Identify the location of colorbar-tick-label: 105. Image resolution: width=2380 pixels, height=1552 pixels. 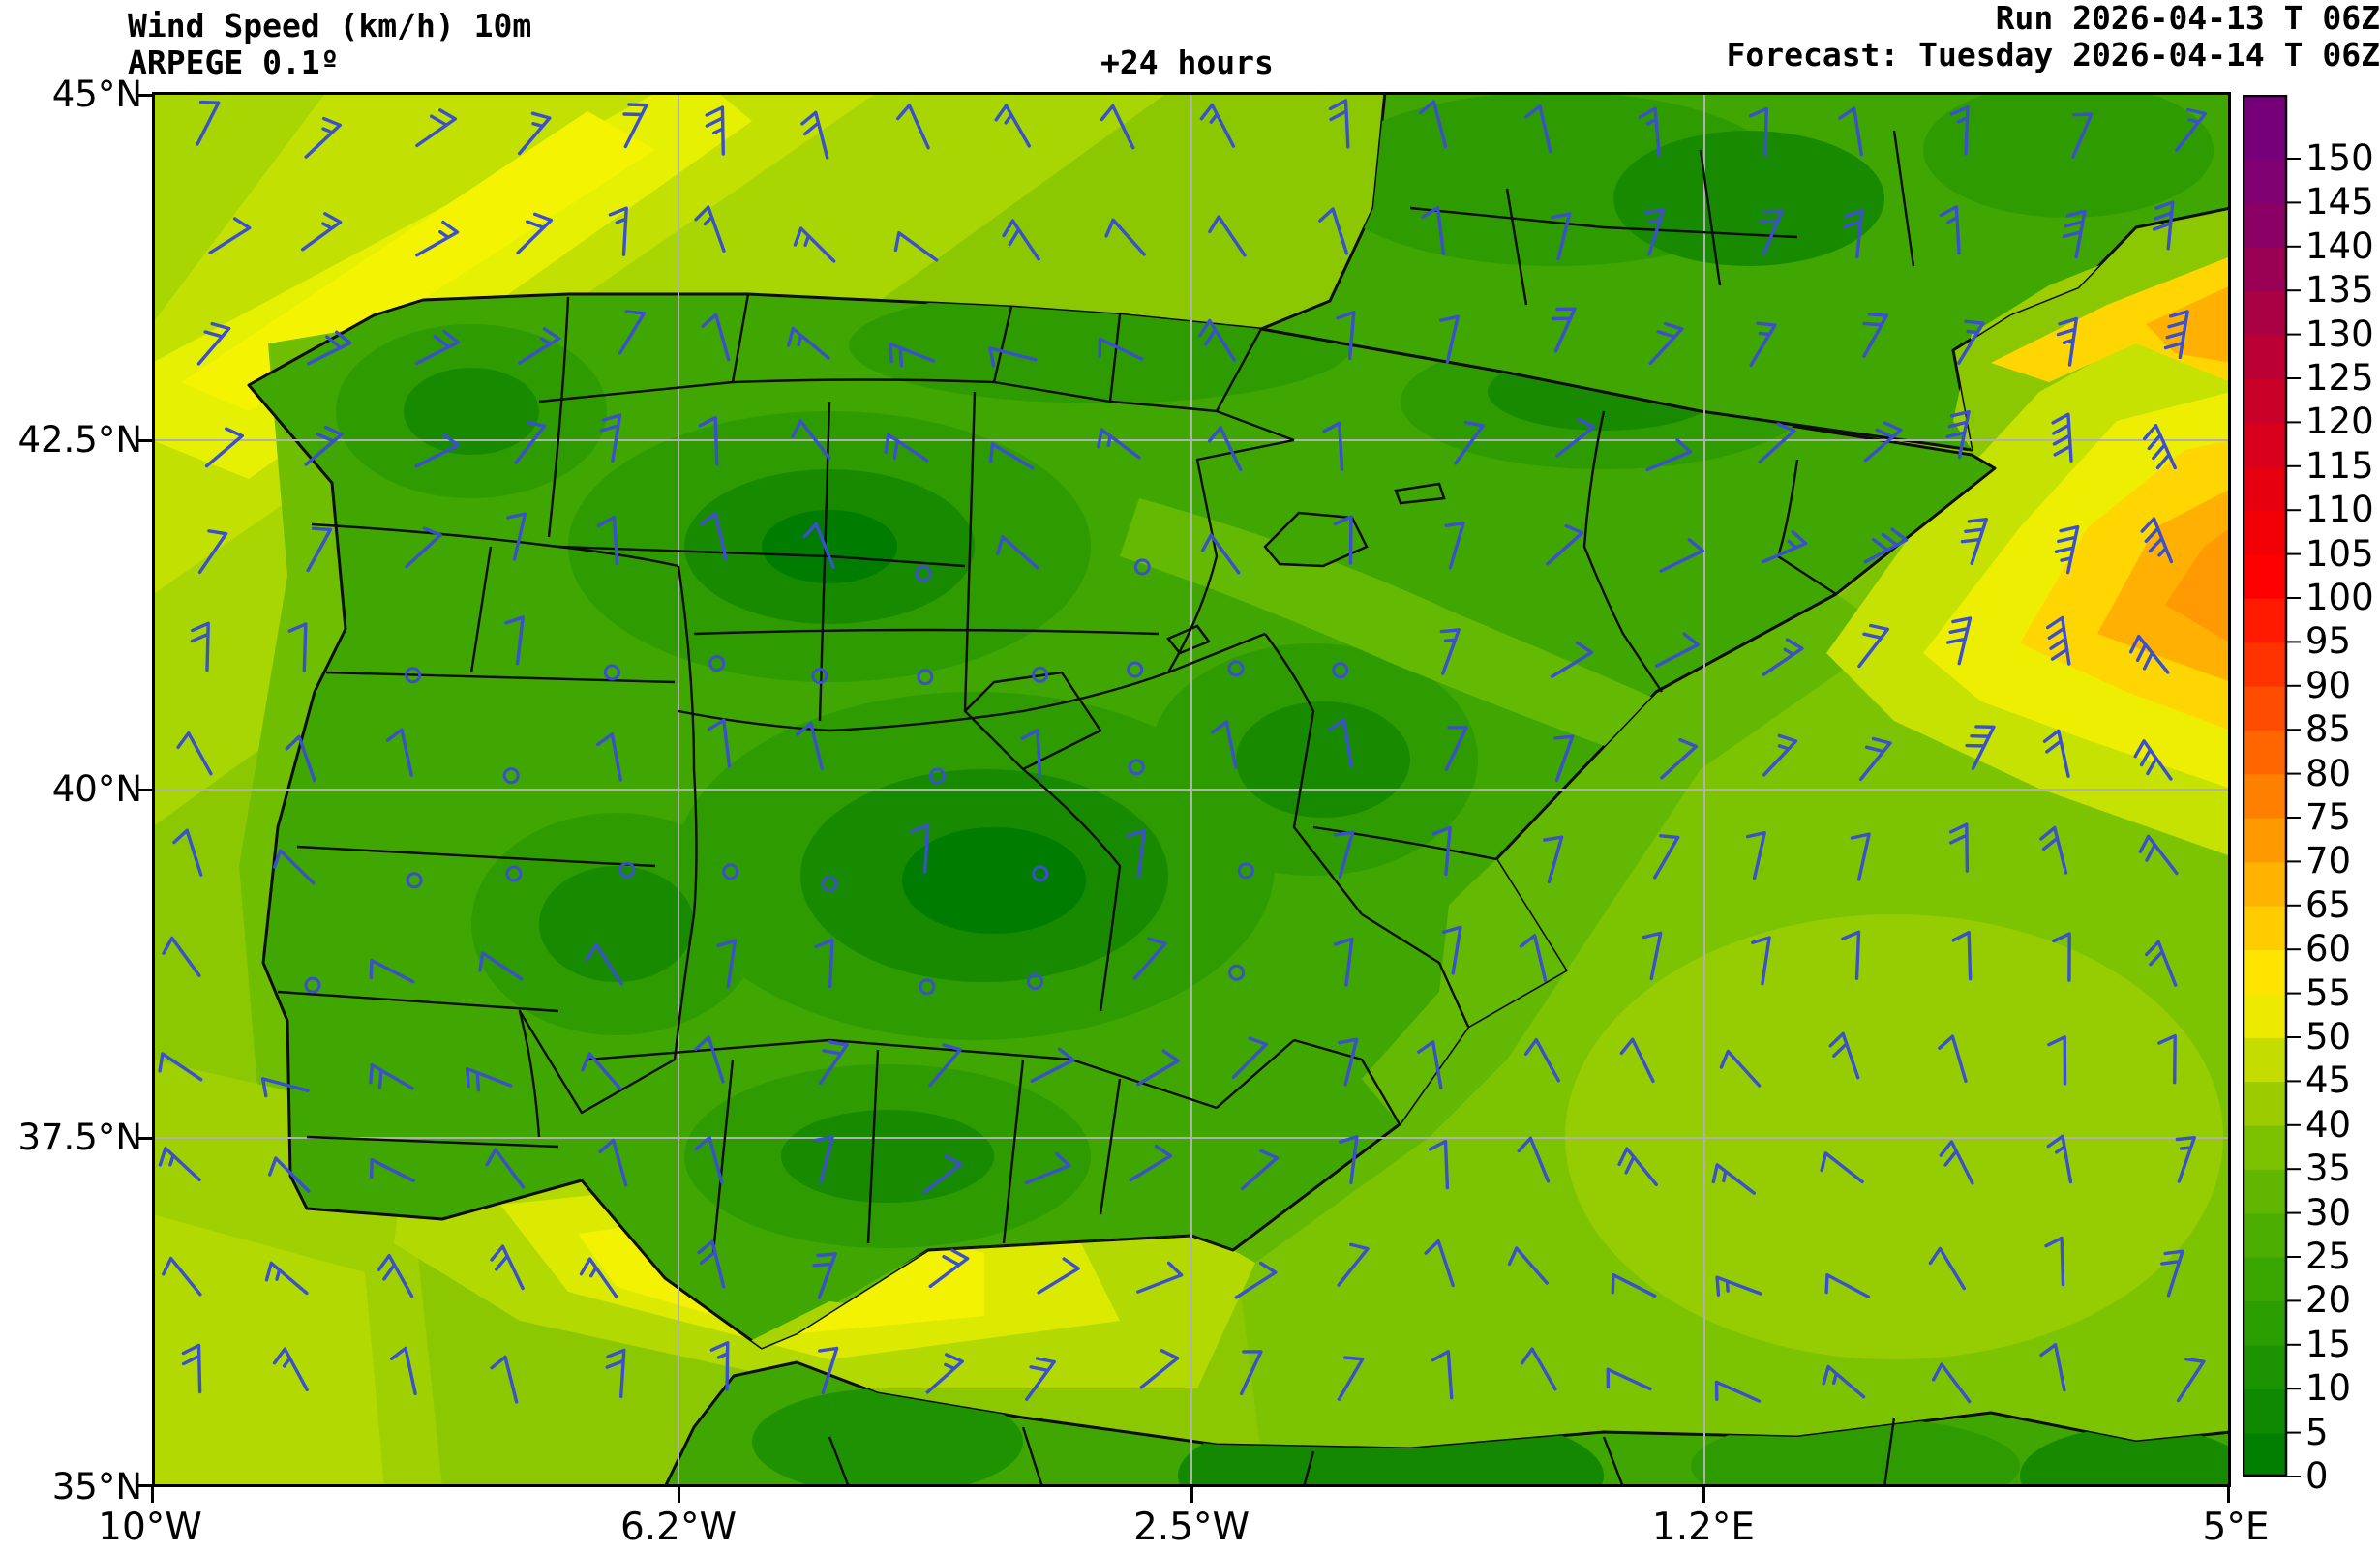
(2340, 553).